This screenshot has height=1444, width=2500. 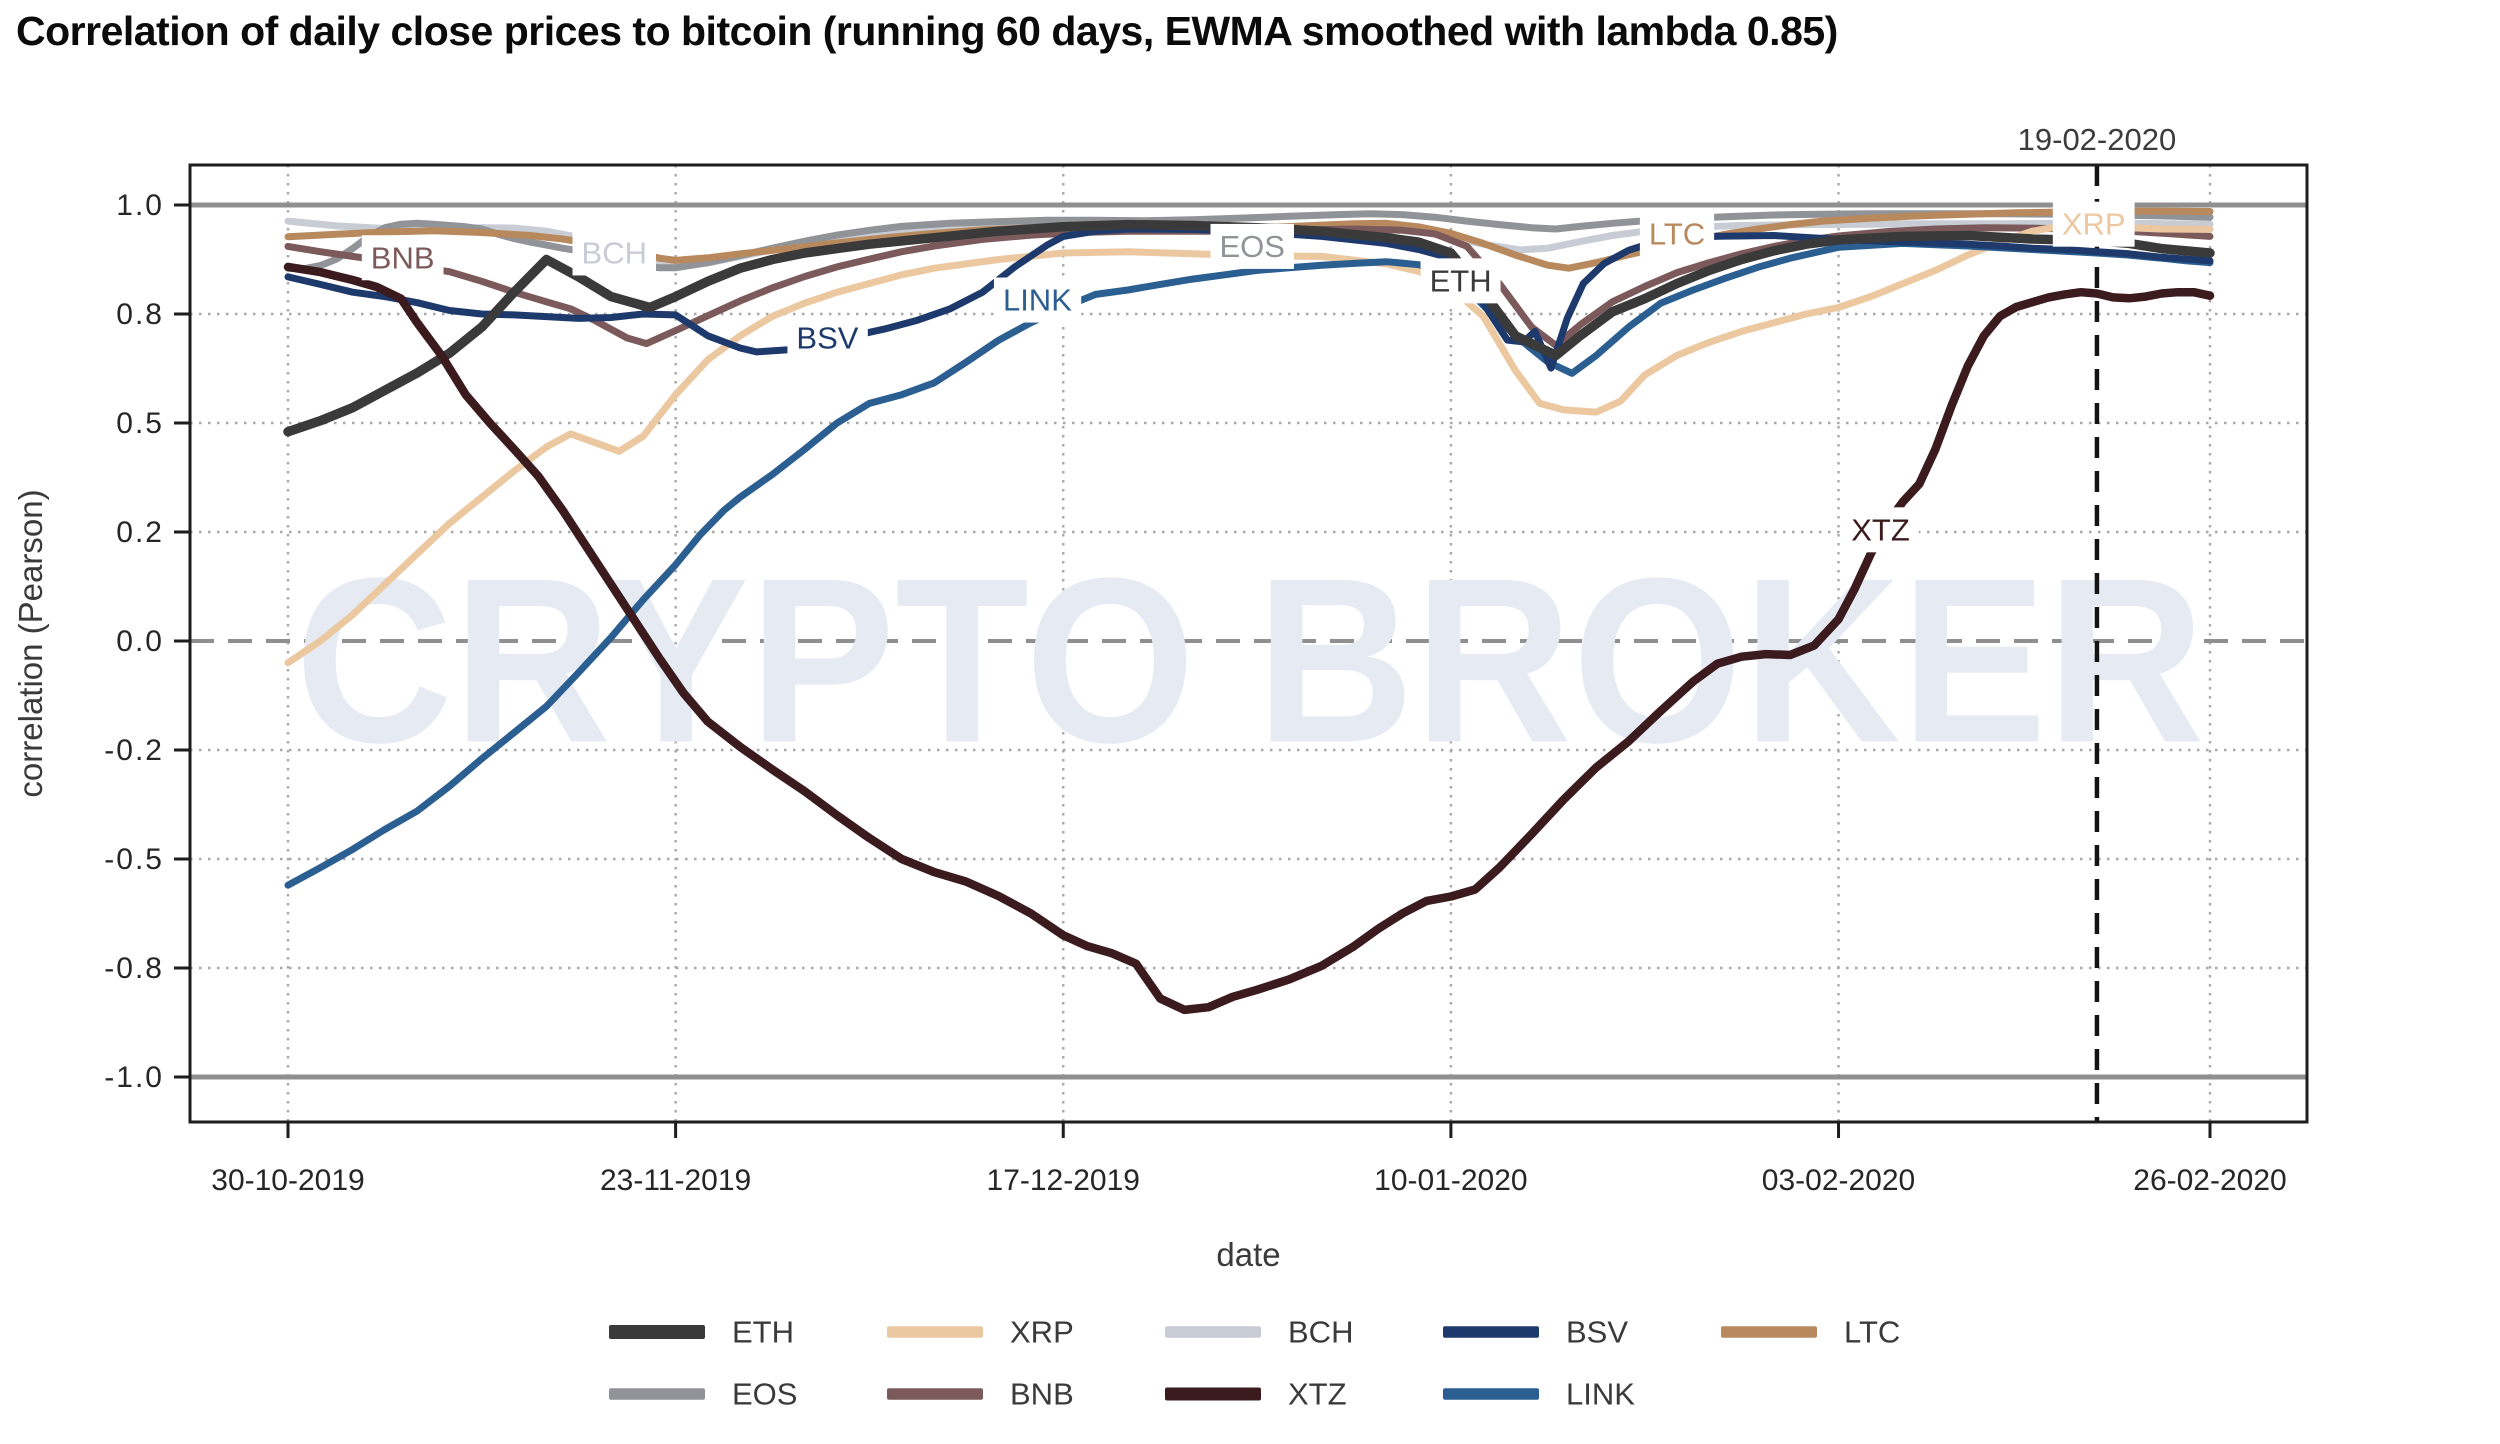 I want to click on legend-item-link: LINK, so click(x=1539, y=1394).